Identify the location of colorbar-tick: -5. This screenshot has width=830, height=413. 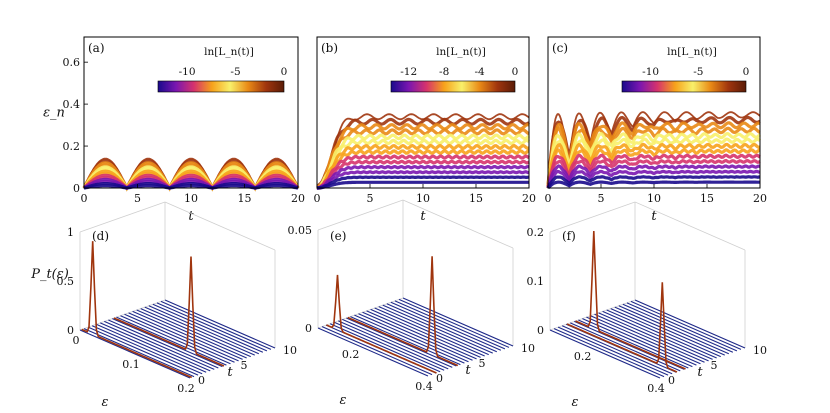
(698, 72).